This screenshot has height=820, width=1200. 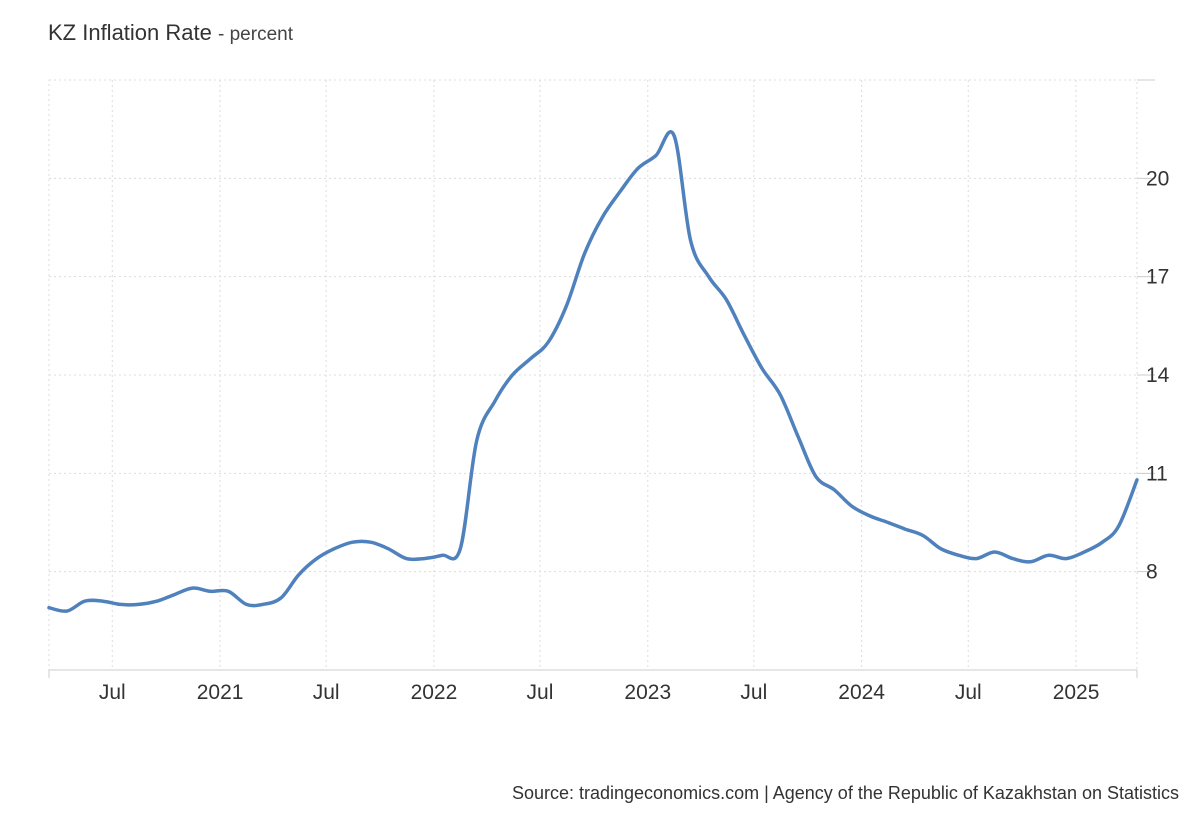 What do you see at coordinates (1152, 572) in the screenshot?
I see `y-tick-label-4: 8` at bounding box center [1152, 572].